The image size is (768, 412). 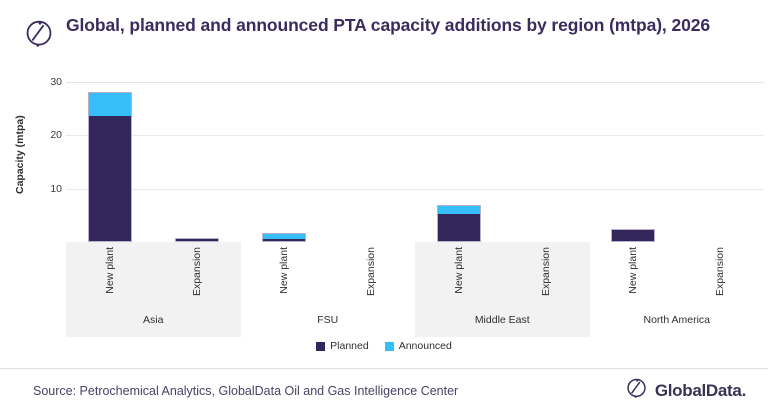 I want to click on y-tick-label: 10, so click(x=56, y=188).